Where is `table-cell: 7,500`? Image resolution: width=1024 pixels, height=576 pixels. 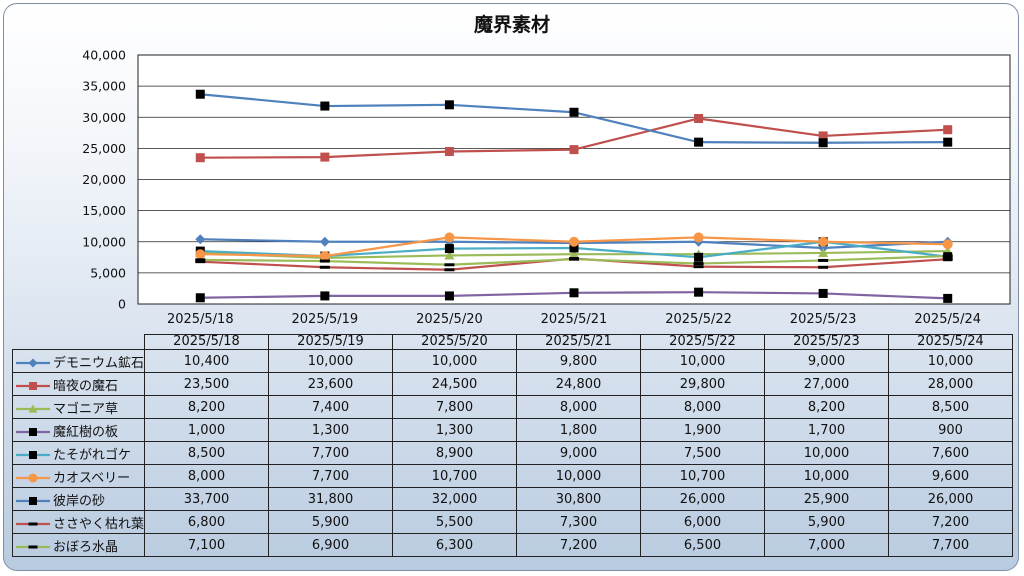 table-cell: 7,500 is located at coordinates (703, 453).